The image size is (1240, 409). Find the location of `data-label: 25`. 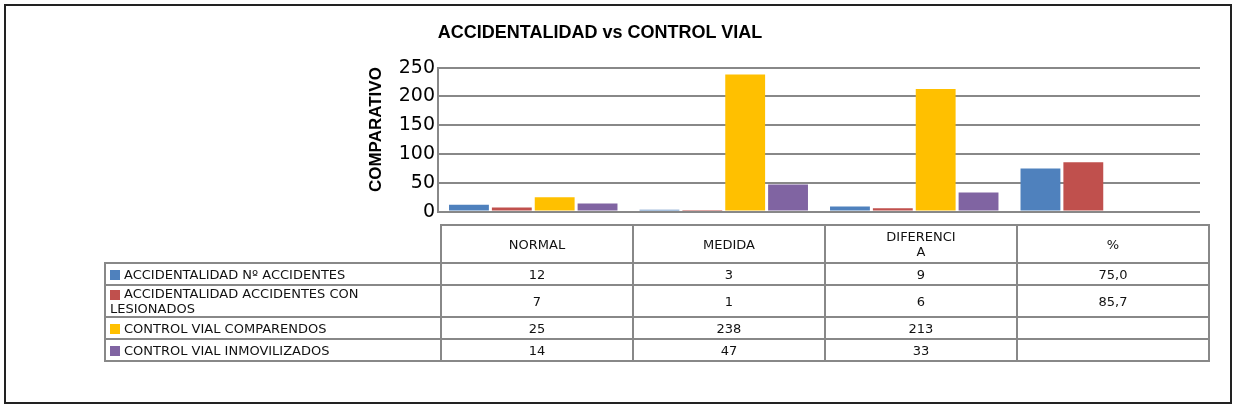

data-label: 25 is located at coordinates (537, 328).